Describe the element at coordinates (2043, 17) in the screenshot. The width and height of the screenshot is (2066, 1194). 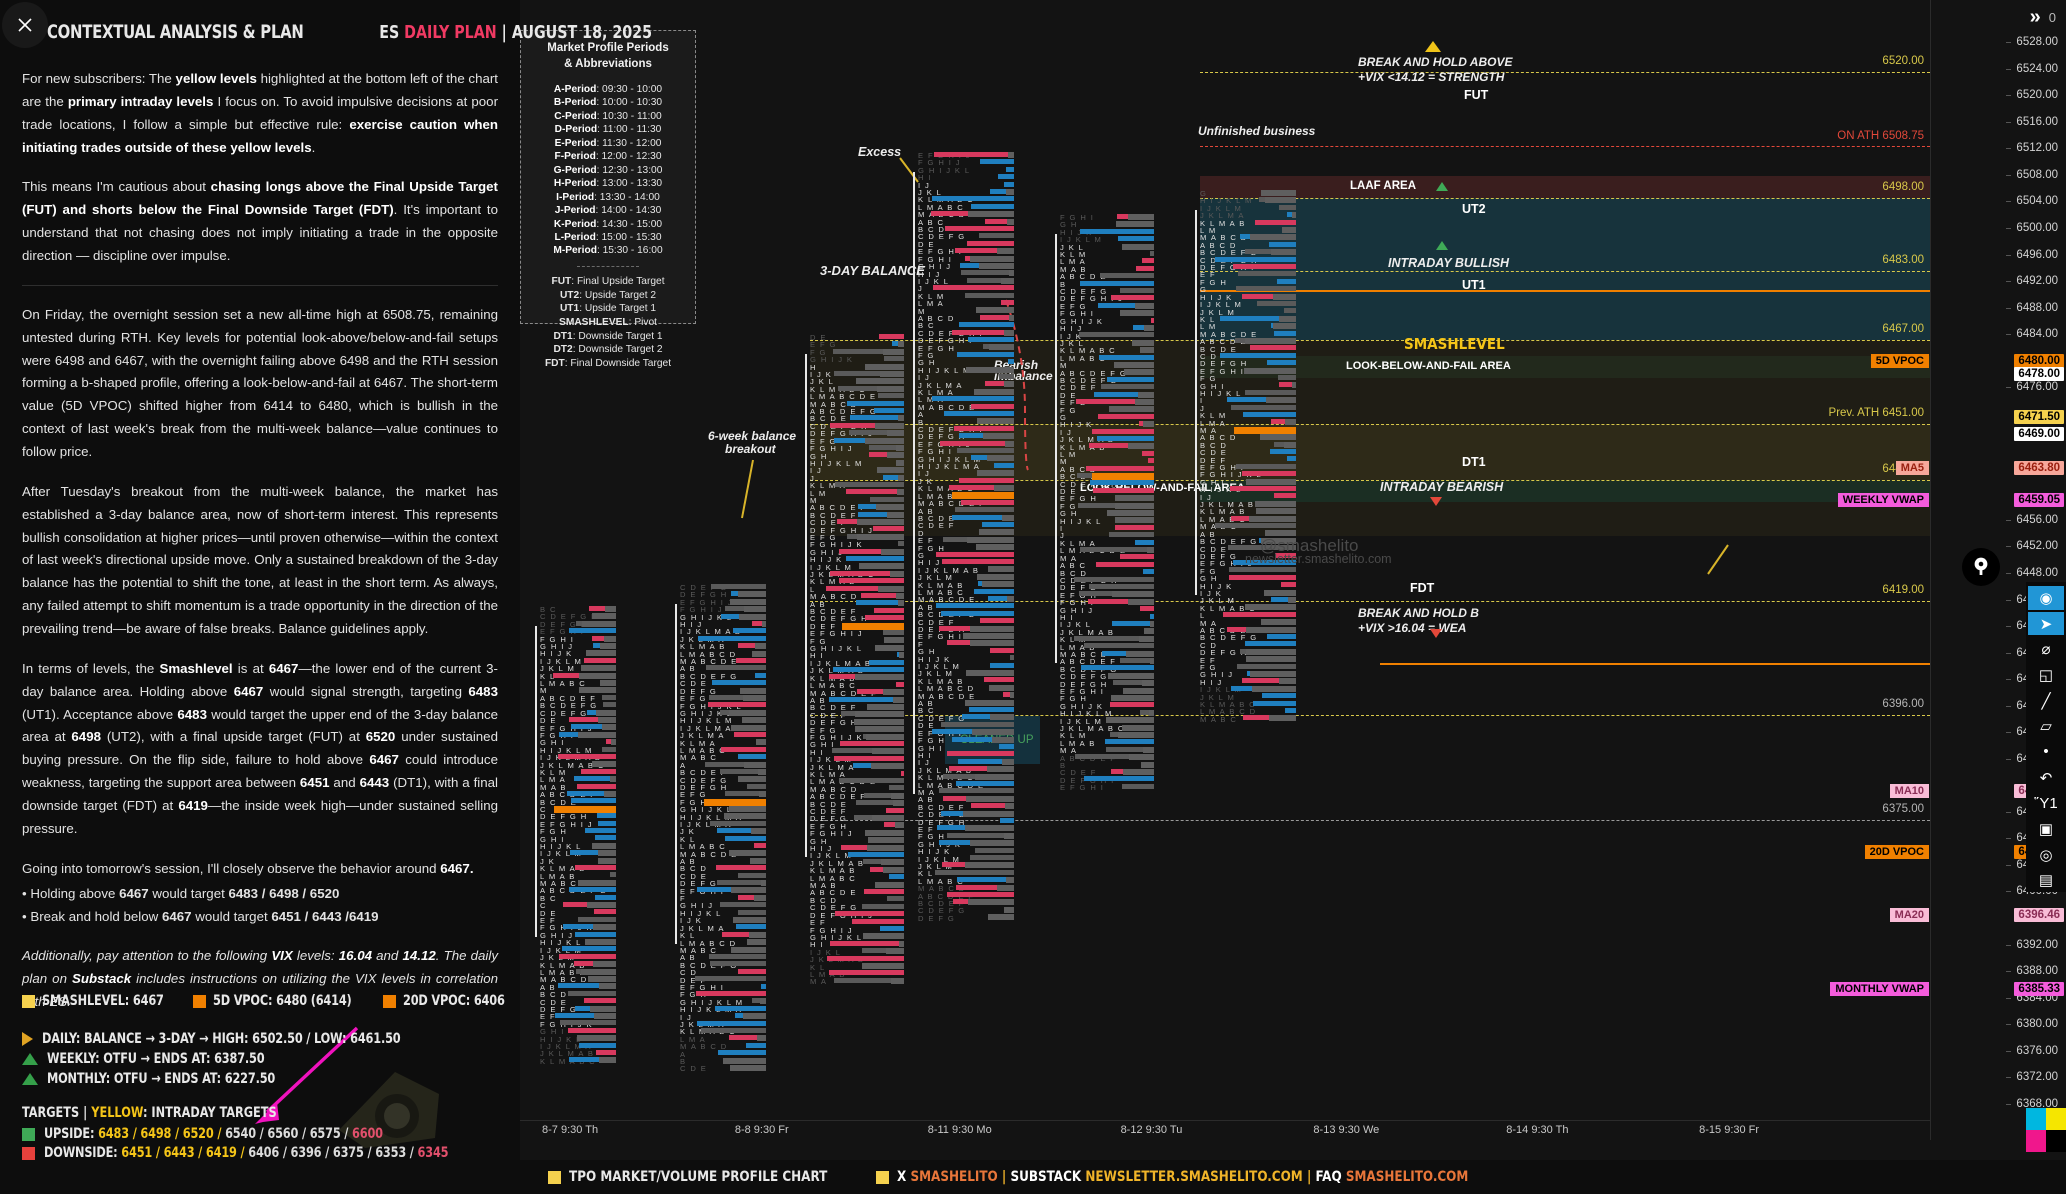
I see `top-right-controls: » 0` at that location.